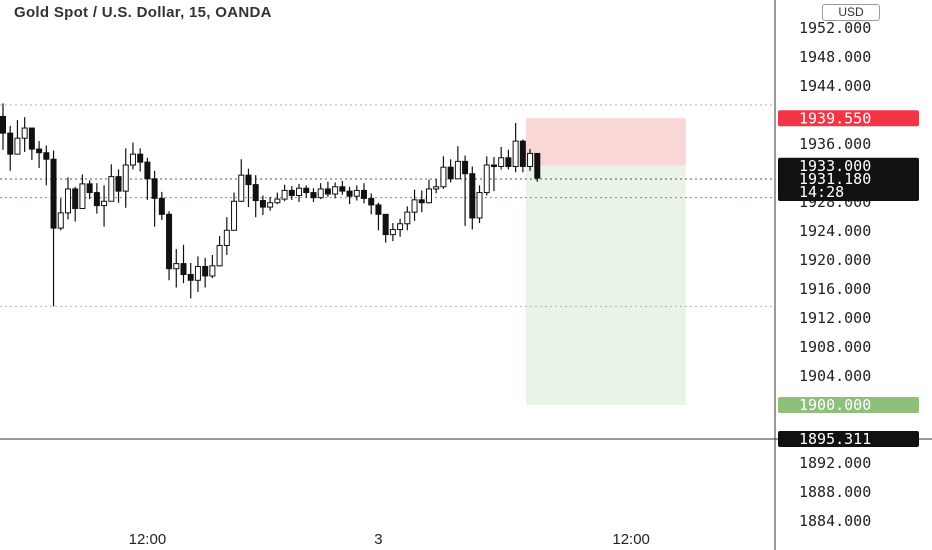  I want to click on price-tick-label: 1884.000, so click(835, 521).